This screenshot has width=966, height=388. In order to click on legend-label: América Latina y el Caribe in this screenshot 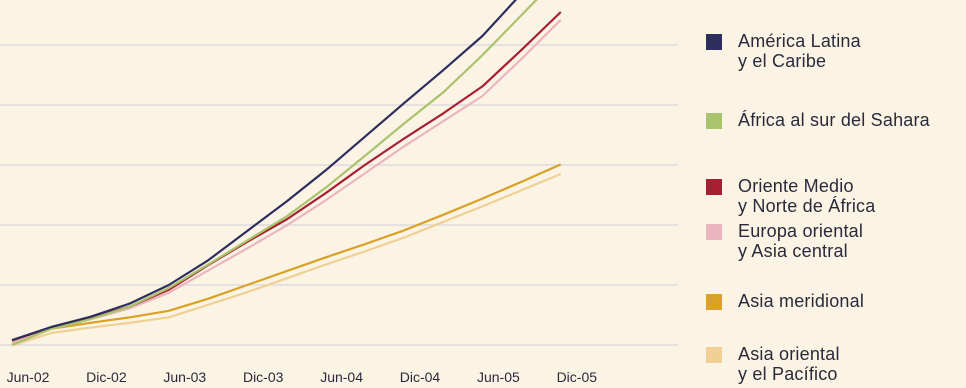, I will do `click(799, 51)`.